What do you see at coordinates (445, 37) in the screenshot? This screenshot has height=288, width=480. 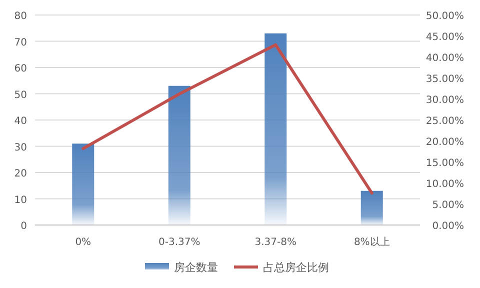 I see `y2-tick-label: 45.00%` at bounding box center [445, 37].